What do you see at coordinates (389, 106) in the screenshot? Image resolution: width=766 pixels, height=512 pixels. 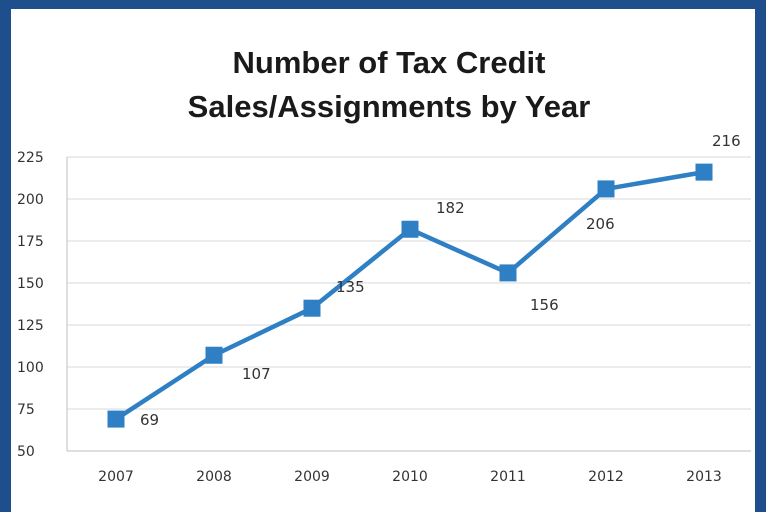 I see `chart-title-line-2: Sales/Assignments by Year` at bounding box center [389, 106].